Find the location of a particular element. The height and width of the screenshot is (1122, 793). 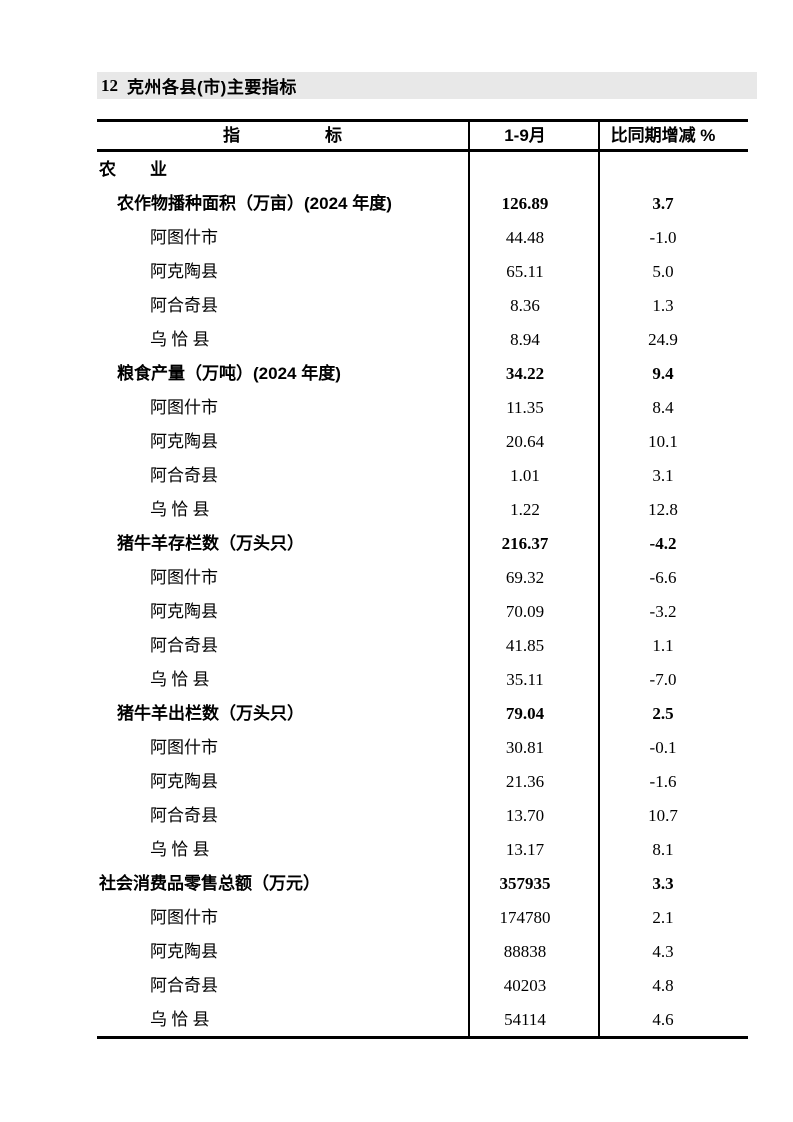

table-header-row: 指 标 1-9月 比同期增减 % is located at coordinates (422, 137).